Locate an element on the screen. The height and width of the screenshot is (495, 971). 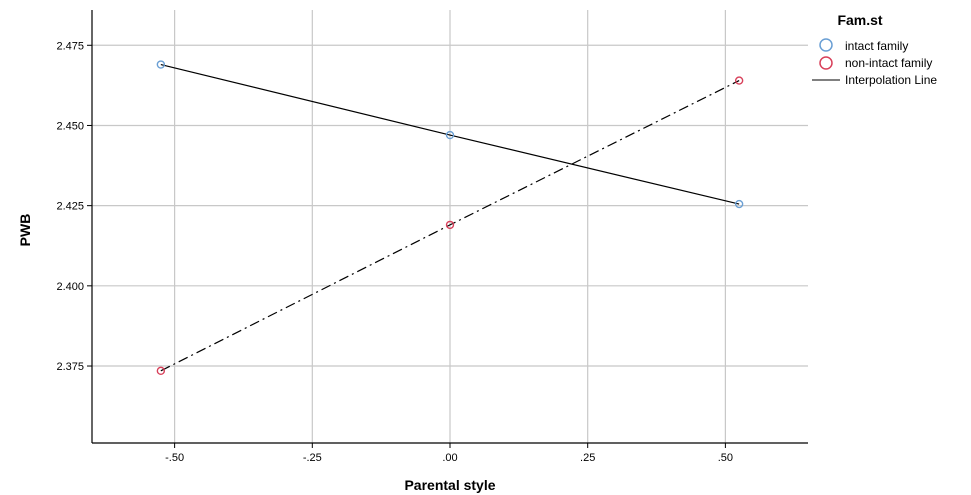
x-tick-label: -.50 is located at coordinates (174, 458).